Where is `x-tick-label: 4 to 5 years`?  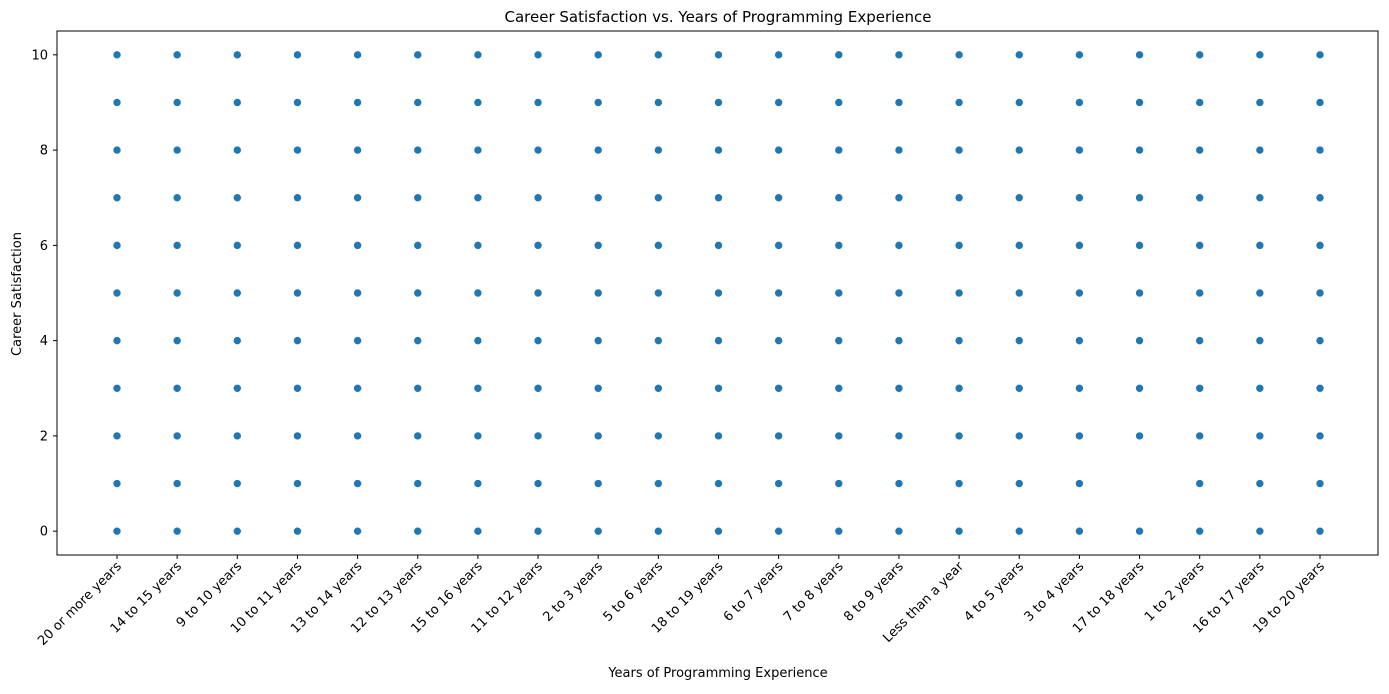 x-tick-label: 4 to 5 years is located at coordinates (994, 592).